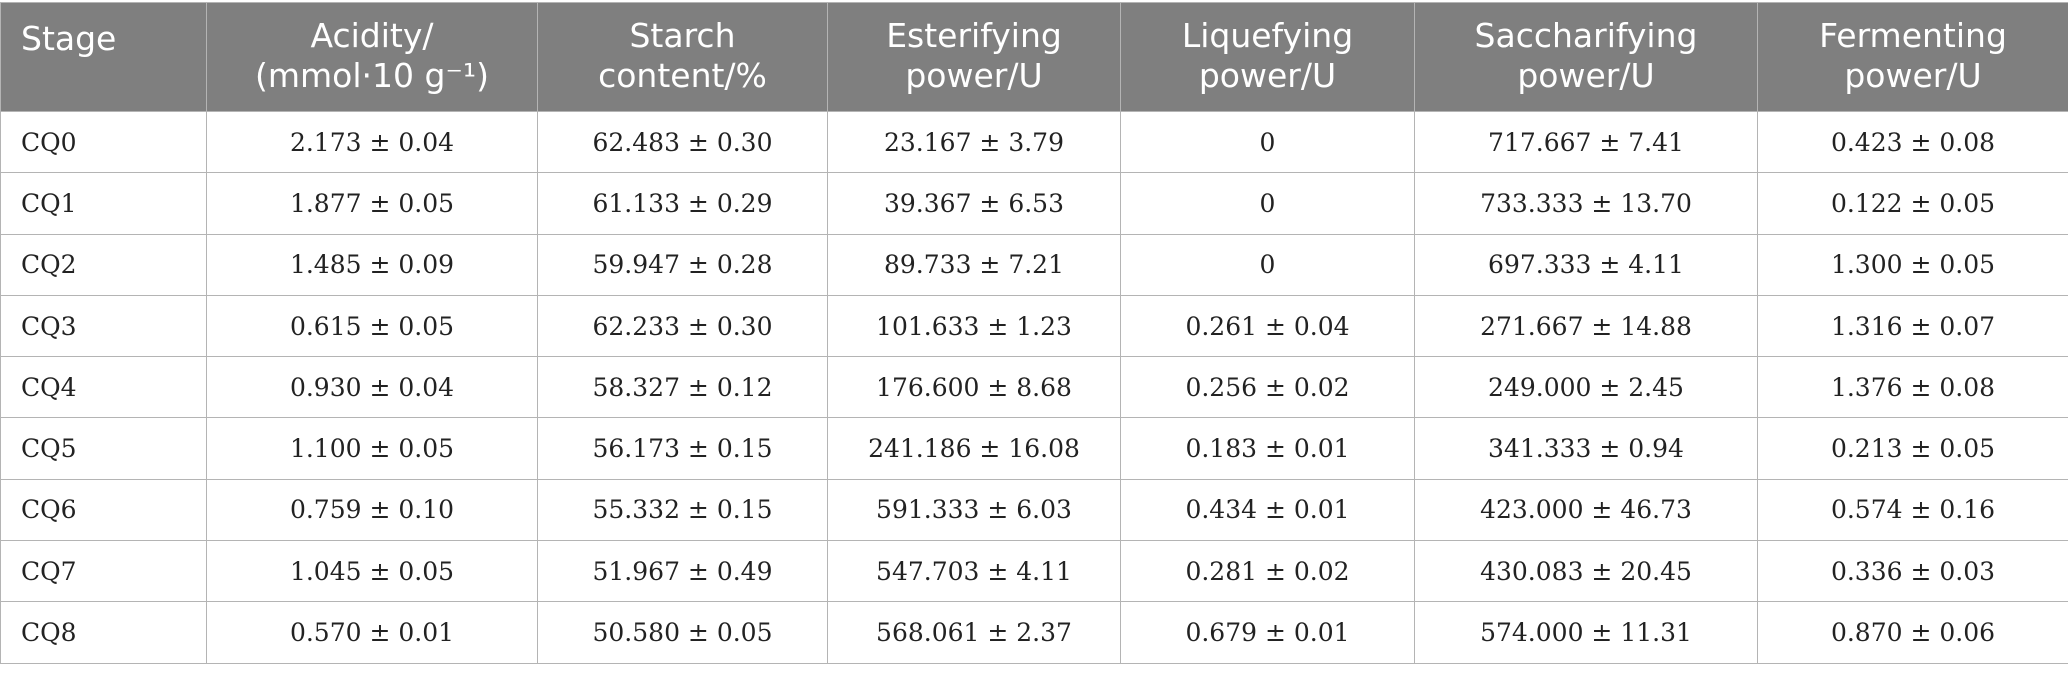 The height and width of the screenshot is (685, 2068). What do you see at coordinates (1912, 448) in the screenshot?
I see `cell-fermenting-power: 0.213 ± 0.05` at bounding box center [1912, 448].